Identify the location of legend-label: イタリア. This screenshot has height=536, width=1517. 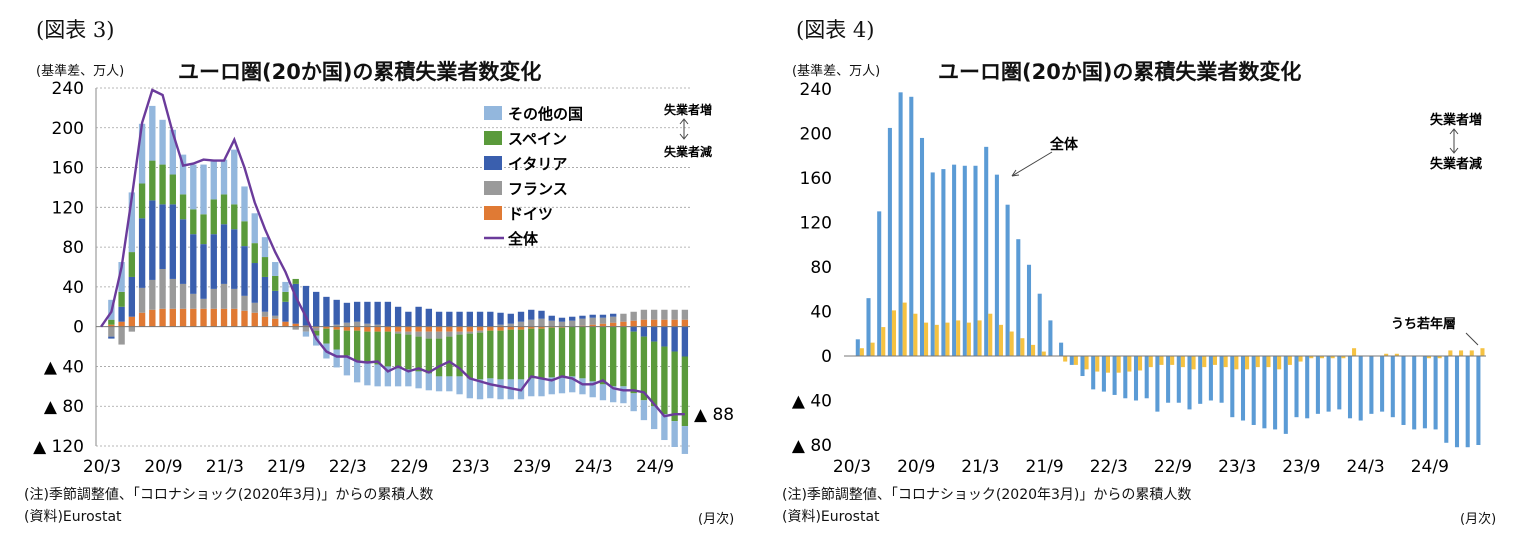
(537, 164).